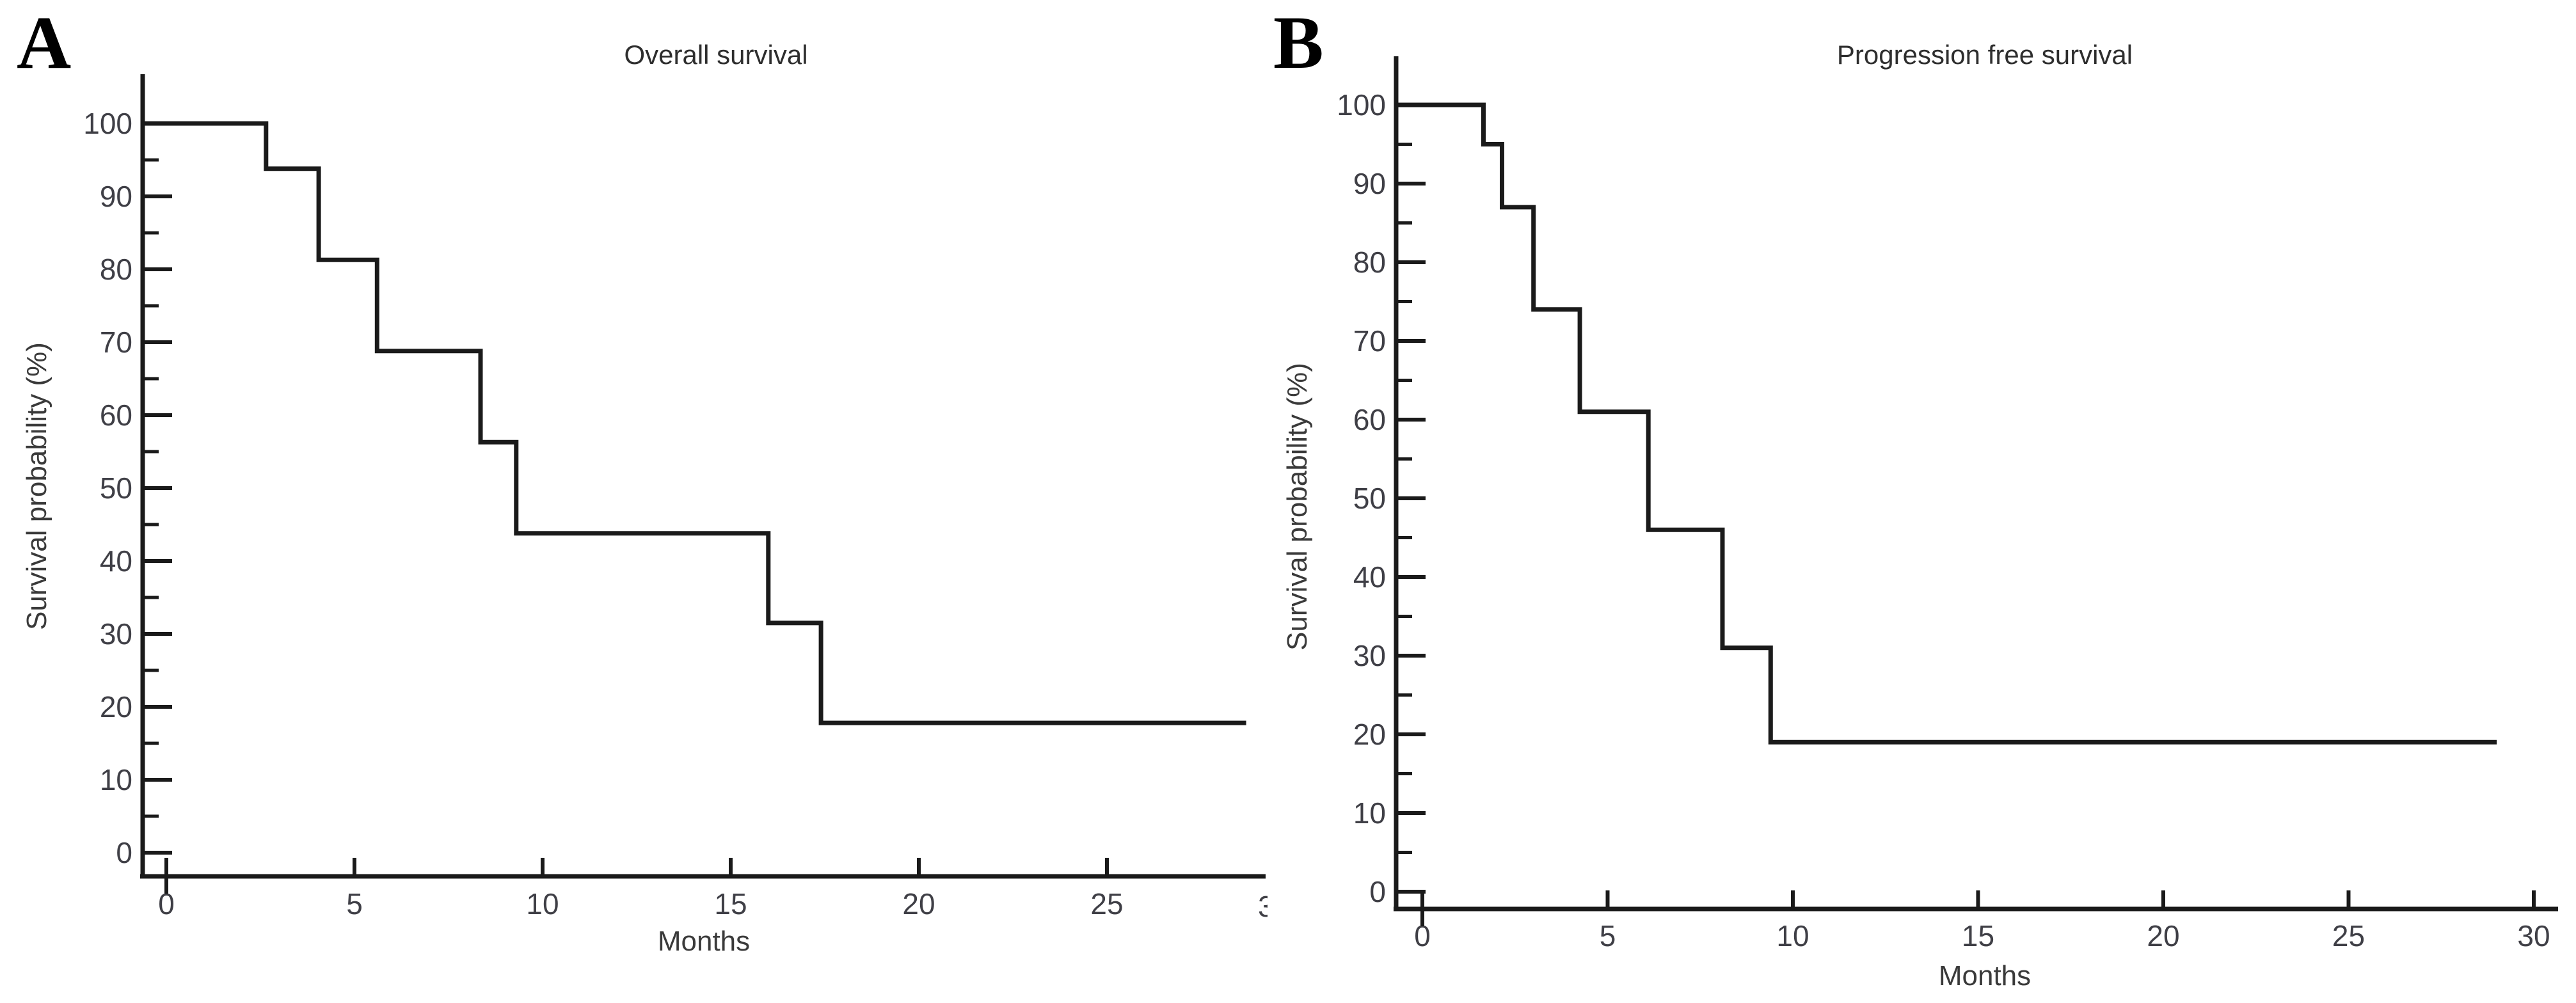 The image size is (2576, 1003). Describe the element at coordinates (1263, 906) in the screenshot. I see `panel-a-clipped-x-tick-30: 30` at that location.